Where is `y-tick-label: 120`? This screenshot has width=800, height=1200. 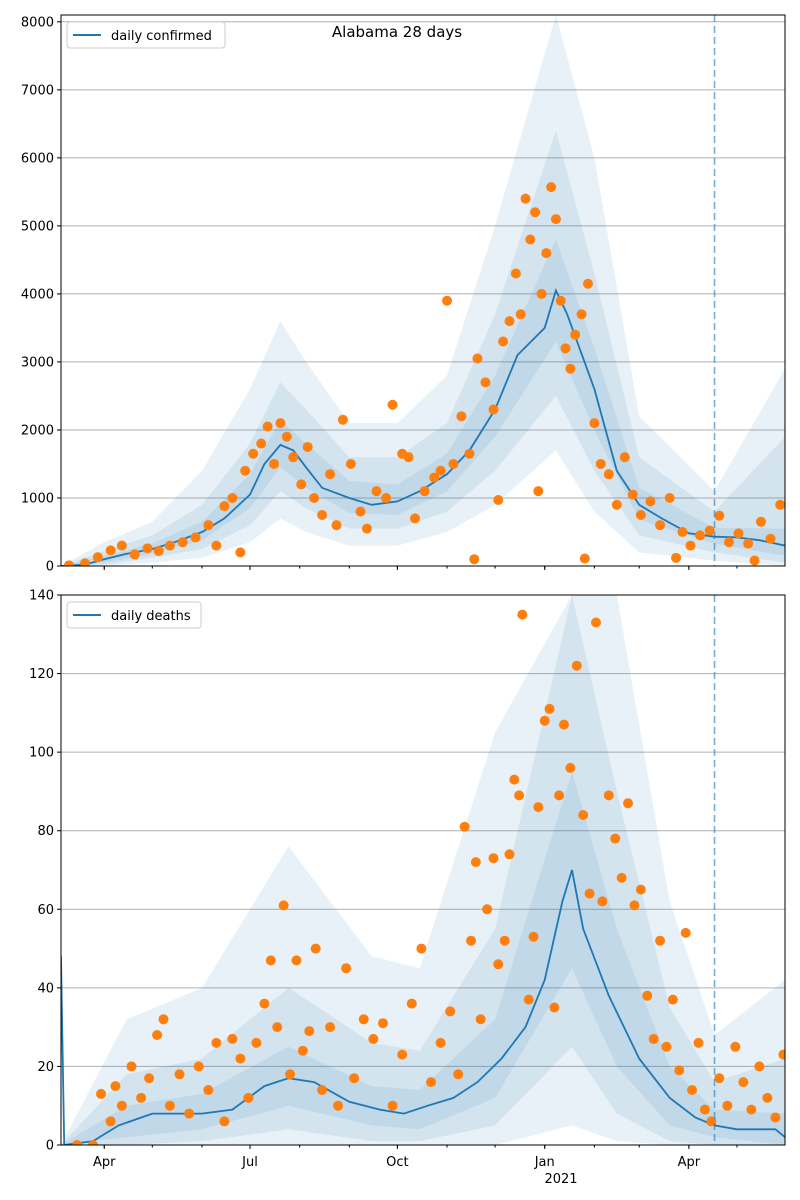
y-tick-label: 120 is located at coordinates (41, 674).